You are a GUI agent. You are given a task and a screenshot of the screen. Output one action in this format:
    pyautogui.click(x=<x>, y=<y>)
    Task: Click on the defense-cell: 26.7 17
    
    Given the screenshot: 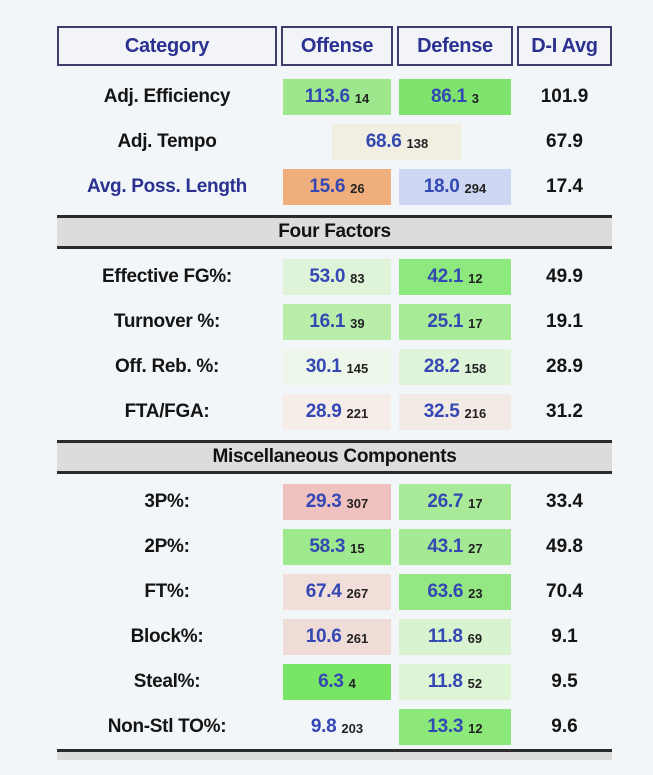 What is the action you would take?
    pyautogui.click(x=455, y=501)
    